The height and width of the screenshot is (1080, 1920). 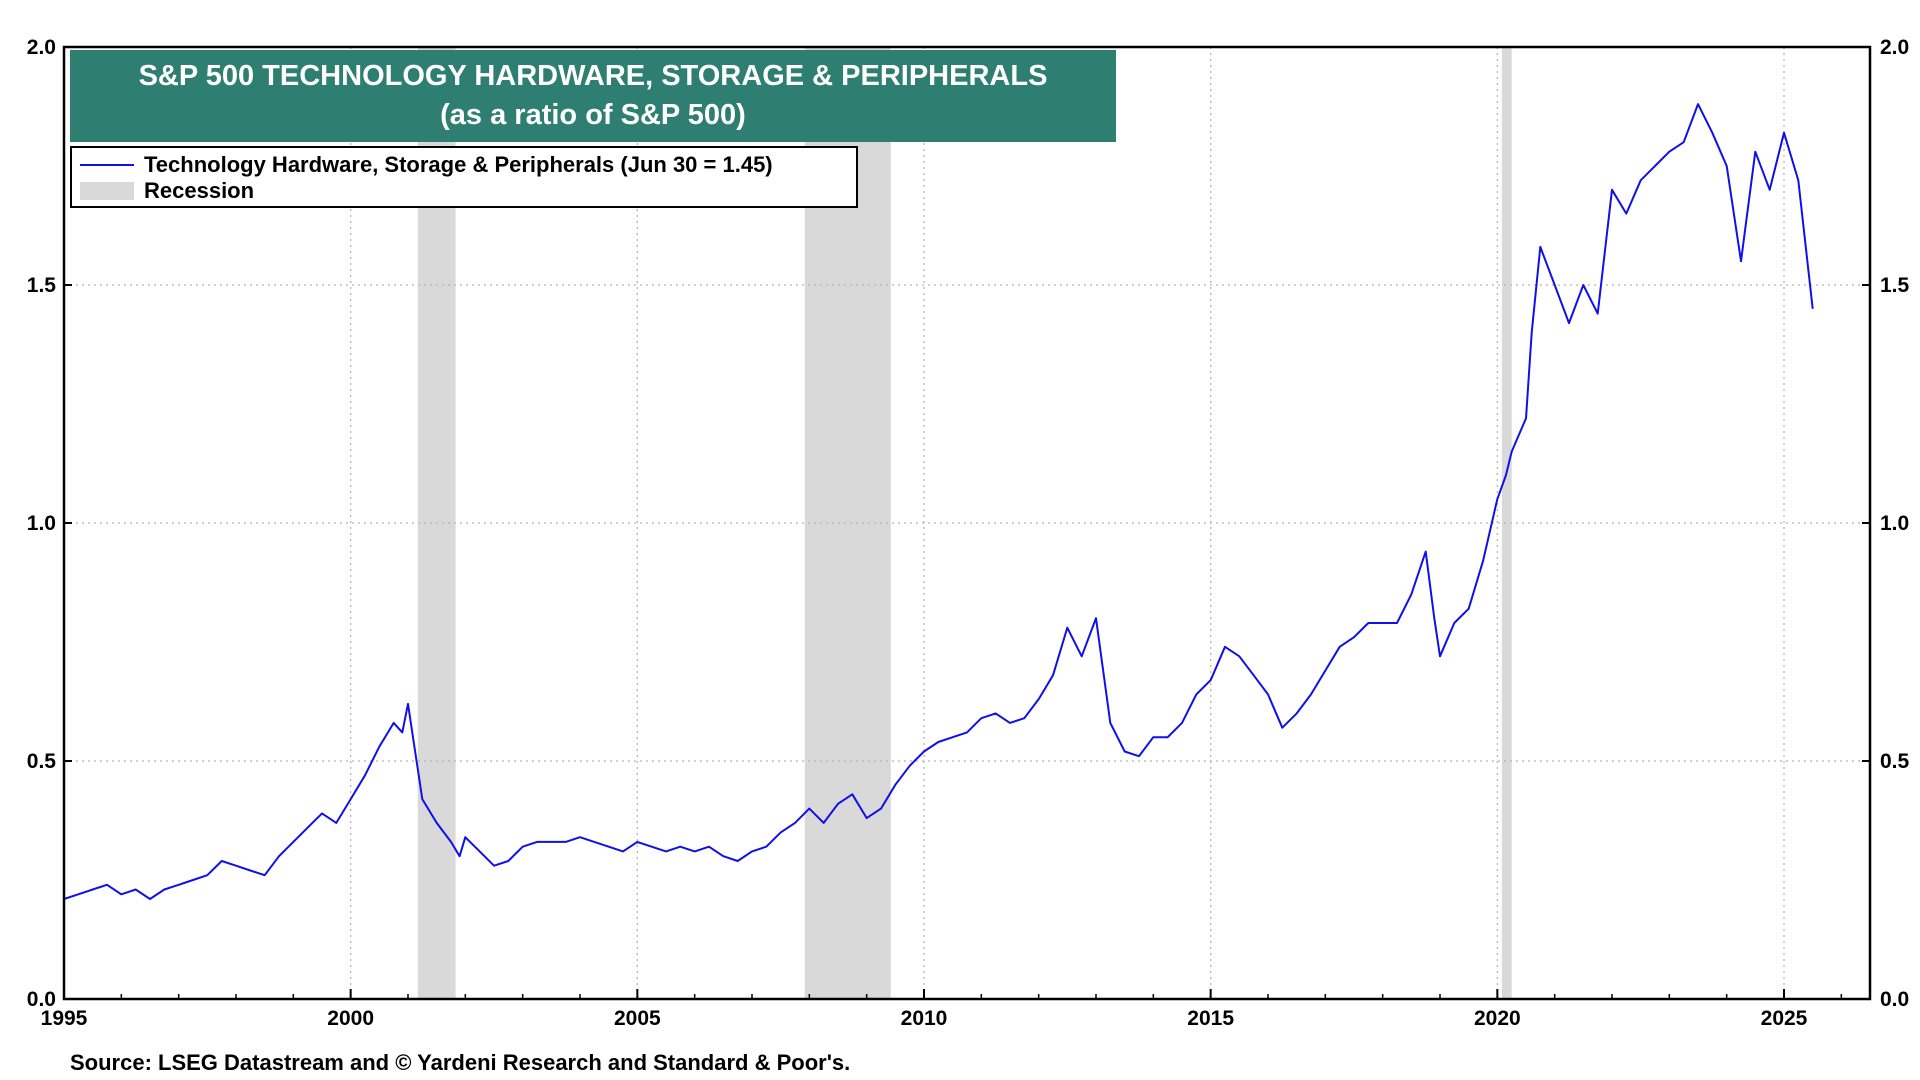 I want to click on legend-recession-label: Recession, so click(x=199, y=190).